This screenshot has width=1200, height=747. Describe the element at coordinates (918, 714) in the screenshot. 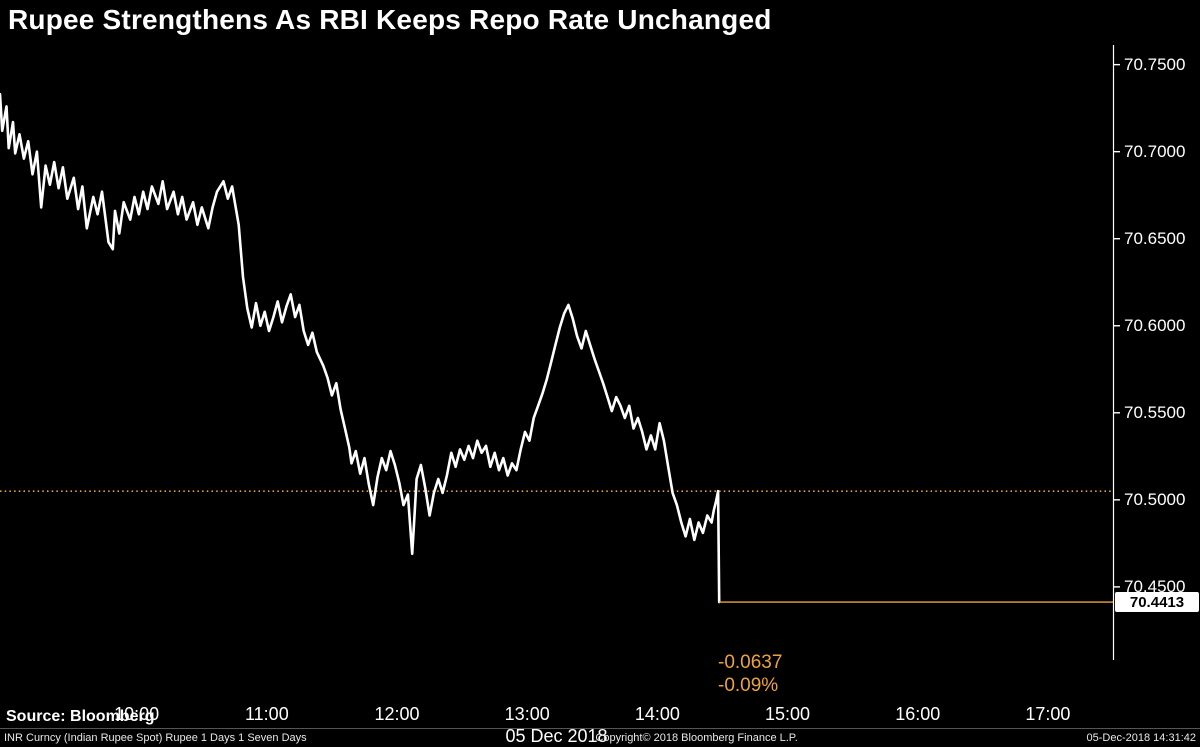

I see `x-axis-label: 16:00` at that location.